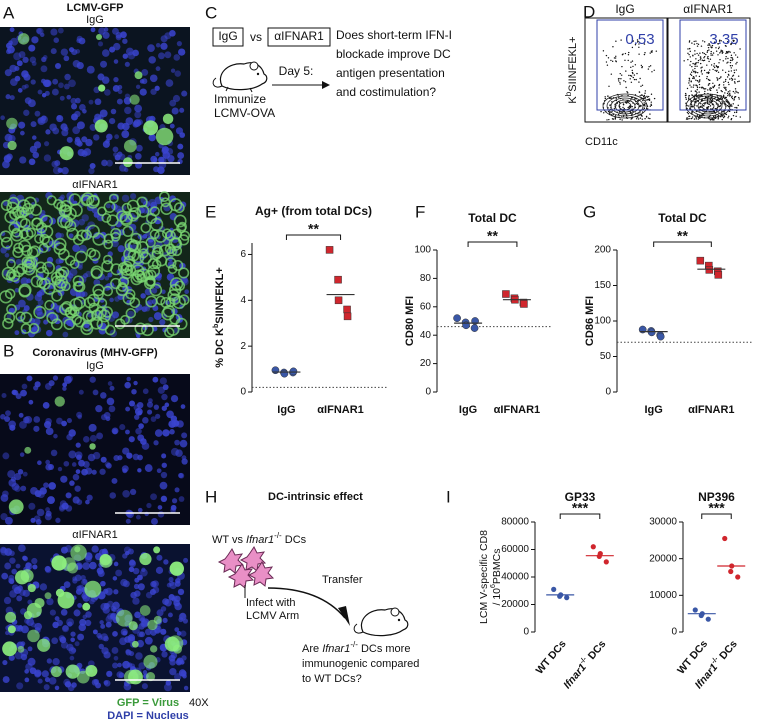 This screenshot has width=758, height=720. What do you see at coordinates (426, 335) in the screenshot?
I see `y-tick-label: 40` at bounding box center [426, 335].